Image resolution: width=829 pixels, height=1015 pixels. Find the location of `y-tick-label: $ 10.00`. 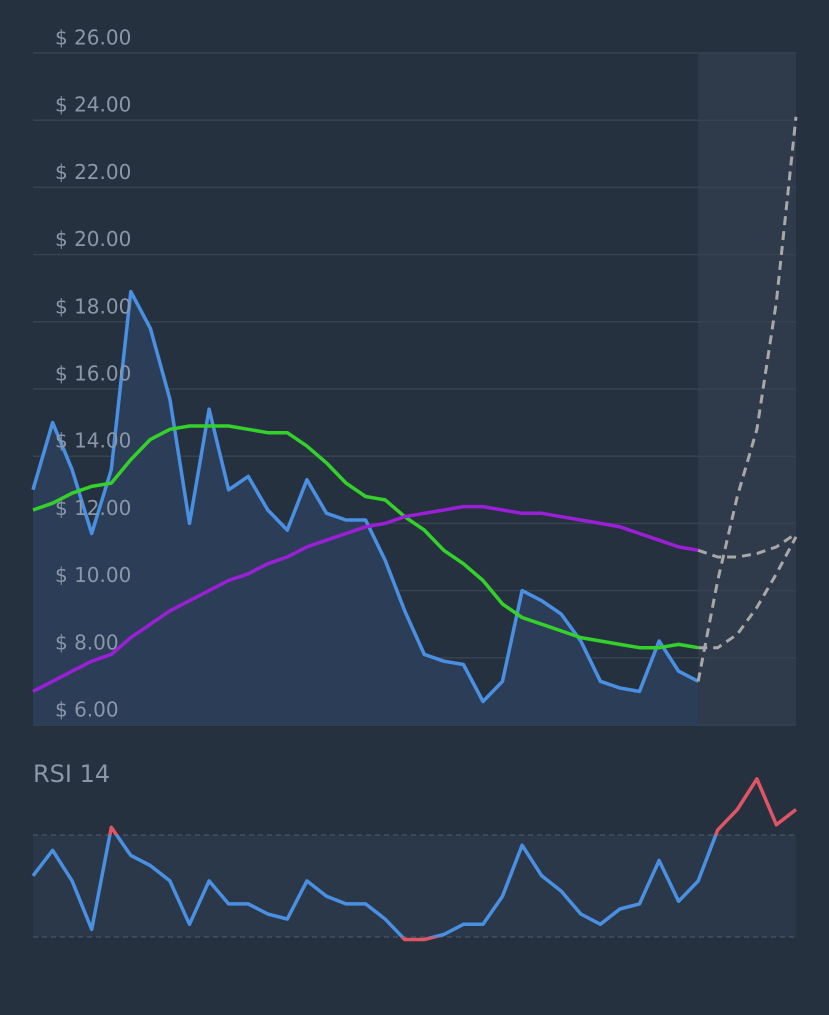

y-tick-label: $ 10.00 is located at coordinates (93, 575).